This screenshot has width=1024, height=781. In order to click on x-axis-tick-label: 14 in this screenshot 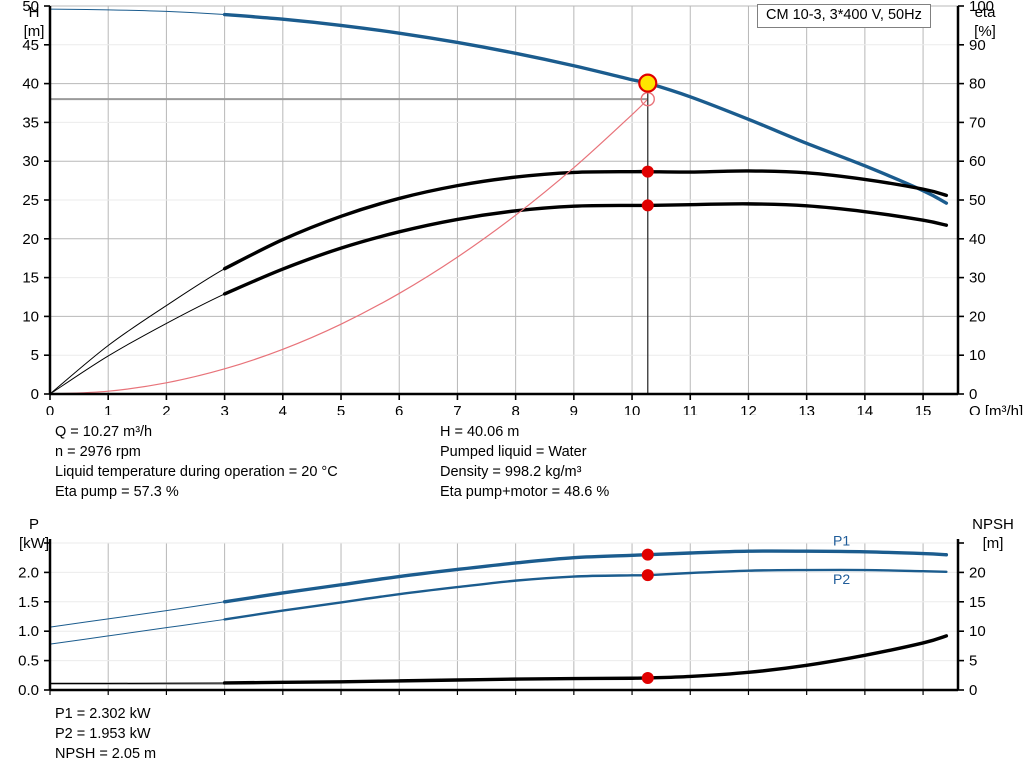, I will do `click(865, 409)`.